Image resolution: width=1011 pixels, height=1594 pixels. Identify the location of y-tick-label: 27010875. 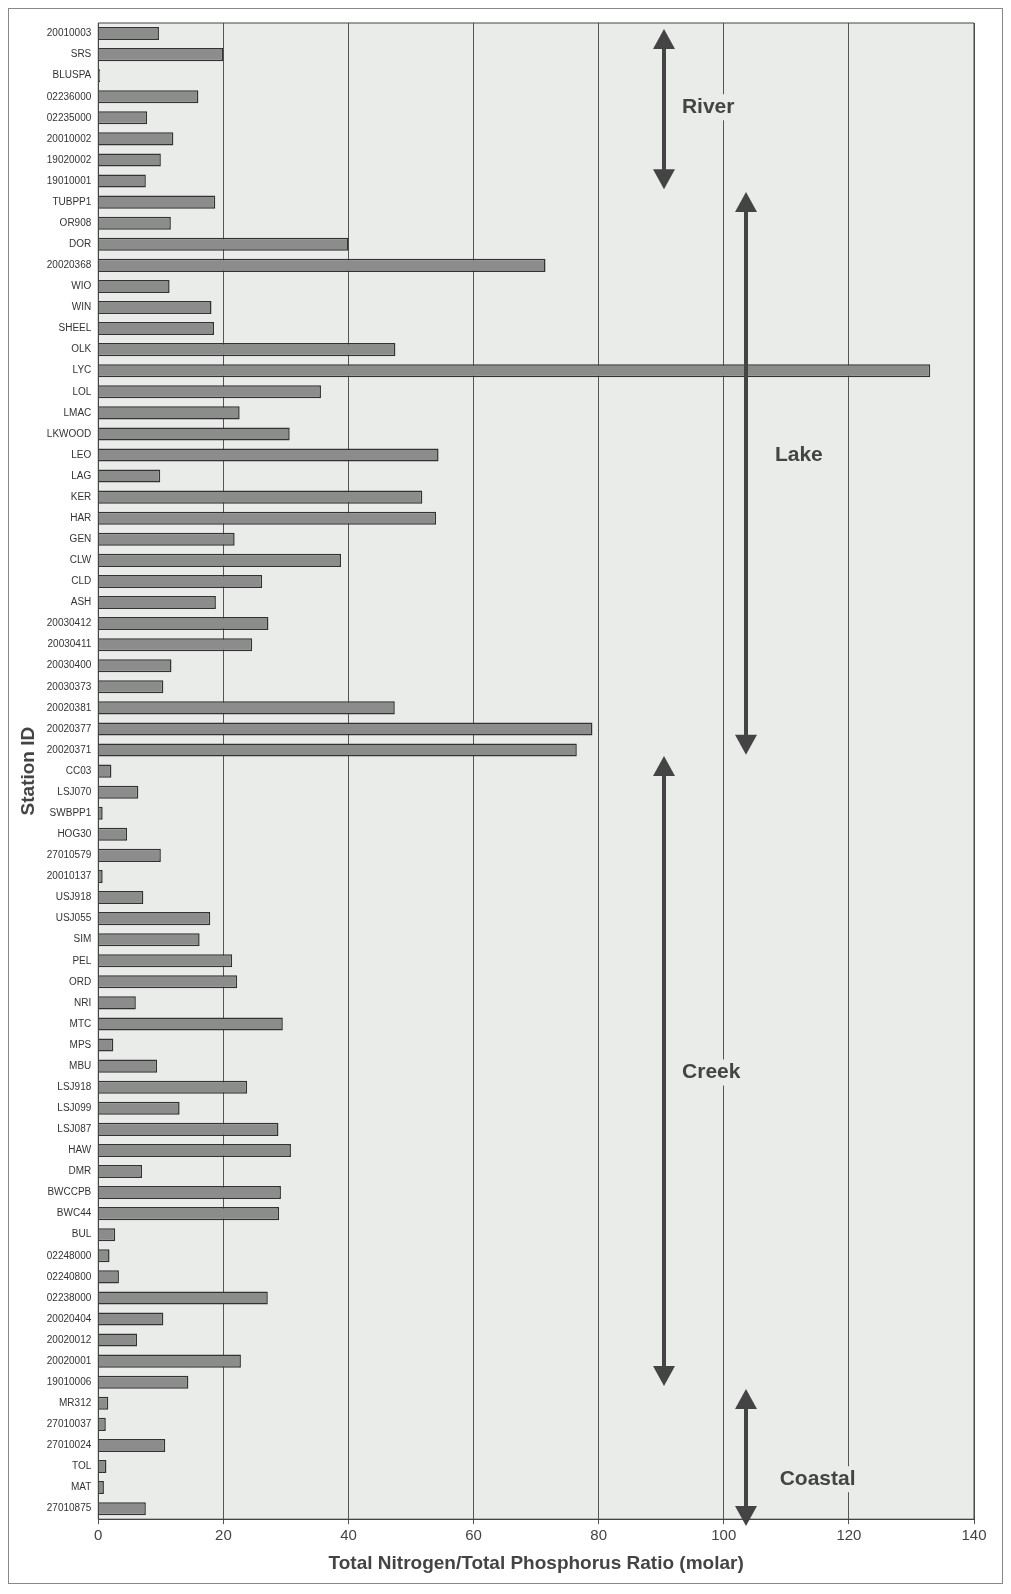
(69, 1508).